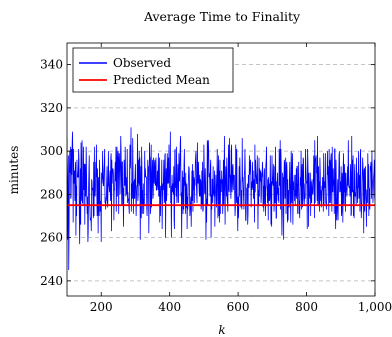 This screenshot has height=337, width=392. I want to click on y-axis-label: minutes, so click(14, 170).